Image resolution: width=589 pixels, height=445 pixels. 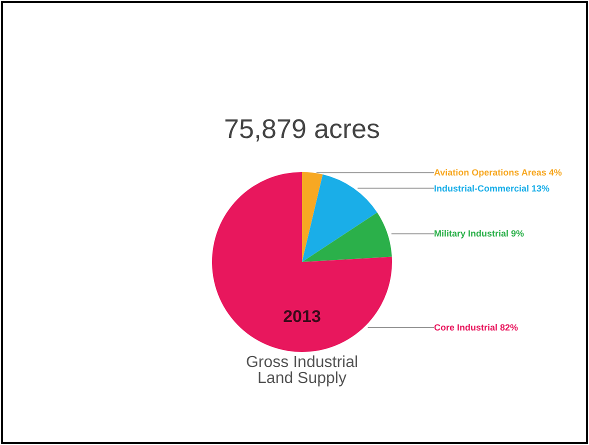 I want to click on slice-label: Industrial-Commercial 13%, so click(x=492, y=188).